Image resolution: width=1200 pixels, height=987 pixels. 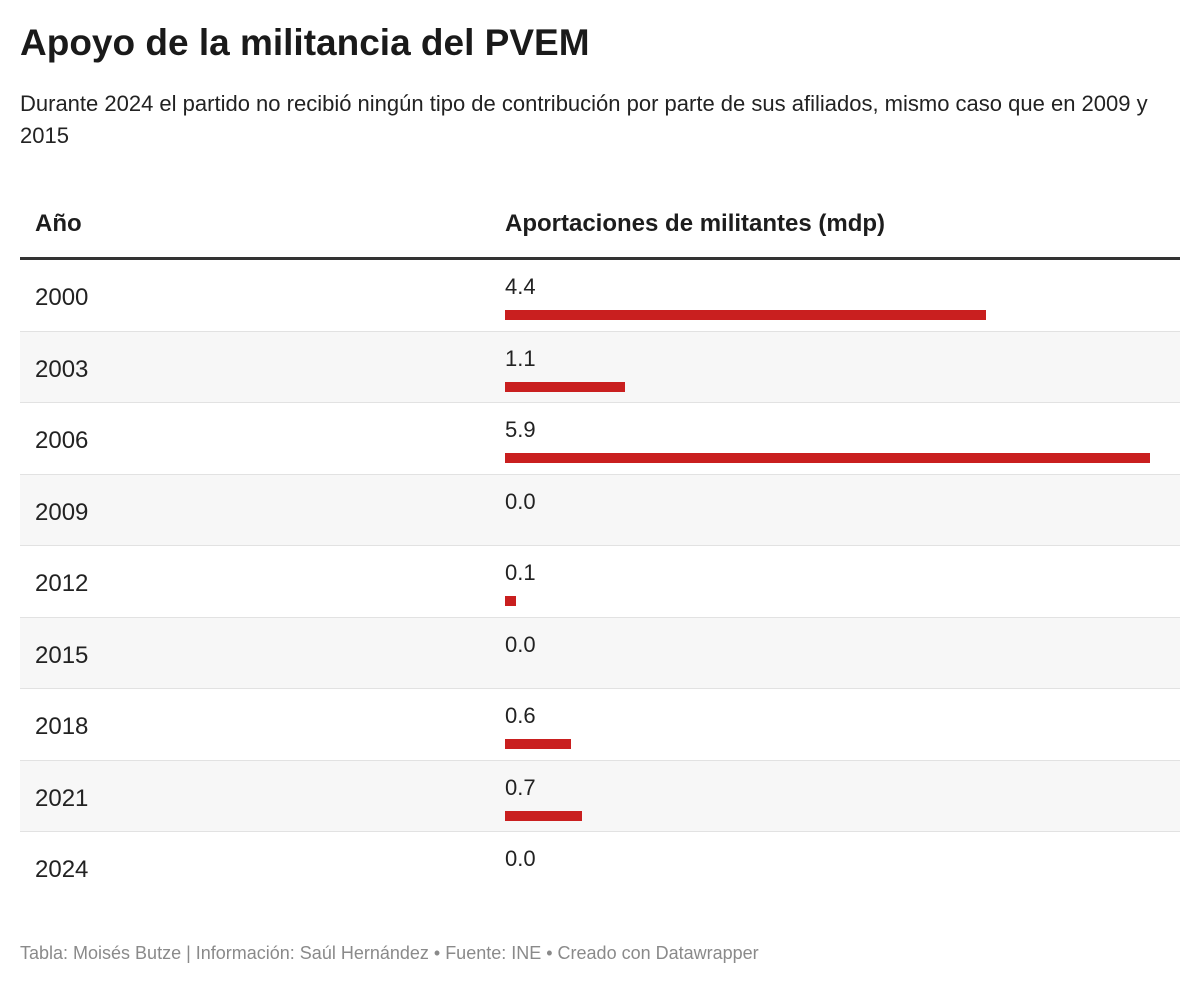 I want to click on value-label: 4.4, so click(x=520, y=286).